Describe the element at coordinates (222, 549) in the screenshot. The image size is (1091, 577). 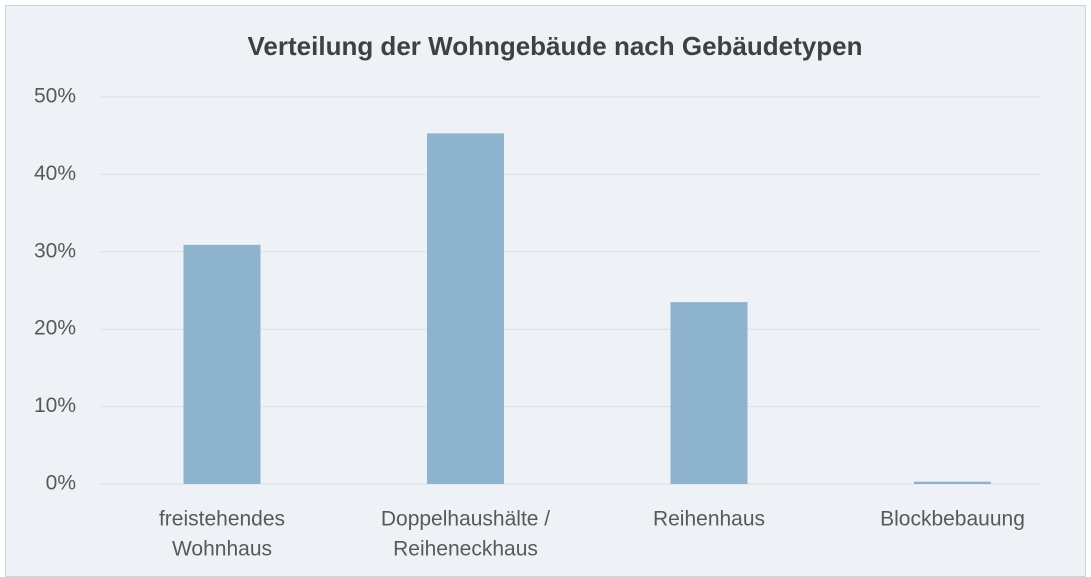
I see `x-tick-label: Wohnhaus` at that location.